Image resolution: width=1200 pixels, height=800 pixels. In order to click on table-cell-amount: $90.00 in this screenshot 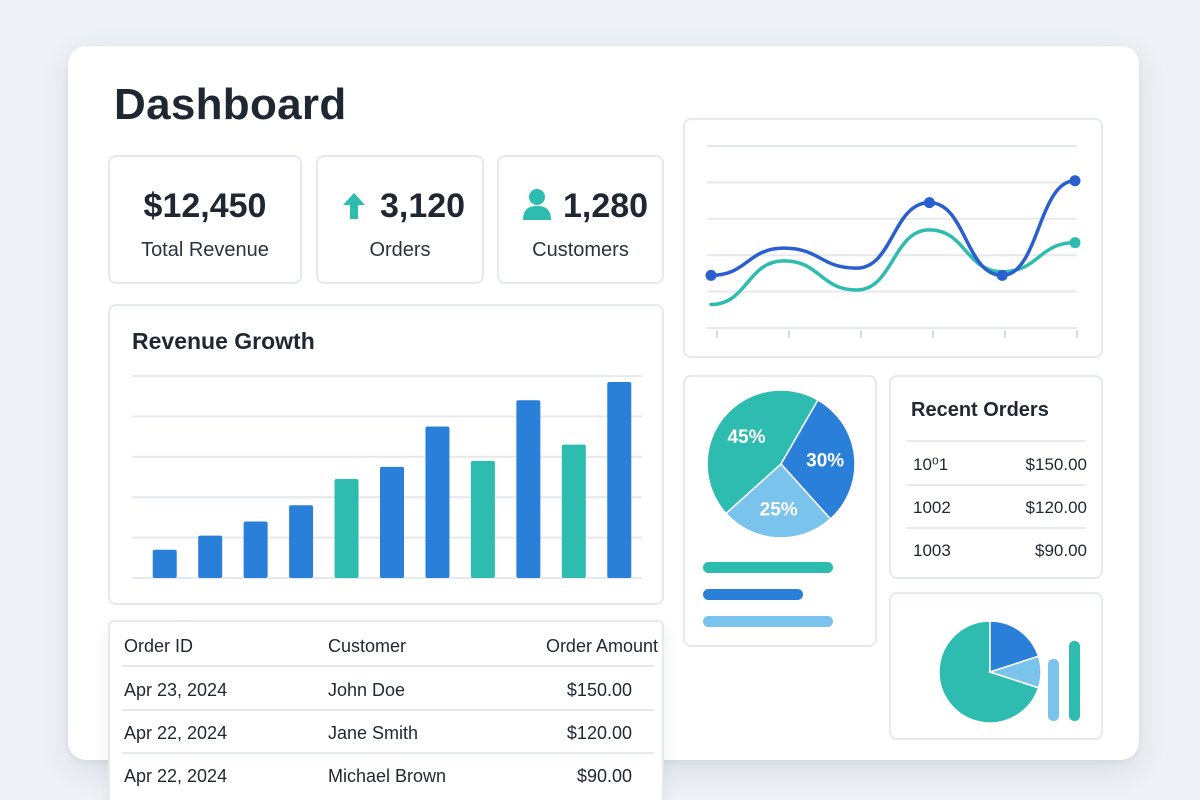, I will do `click(604, 776)`.